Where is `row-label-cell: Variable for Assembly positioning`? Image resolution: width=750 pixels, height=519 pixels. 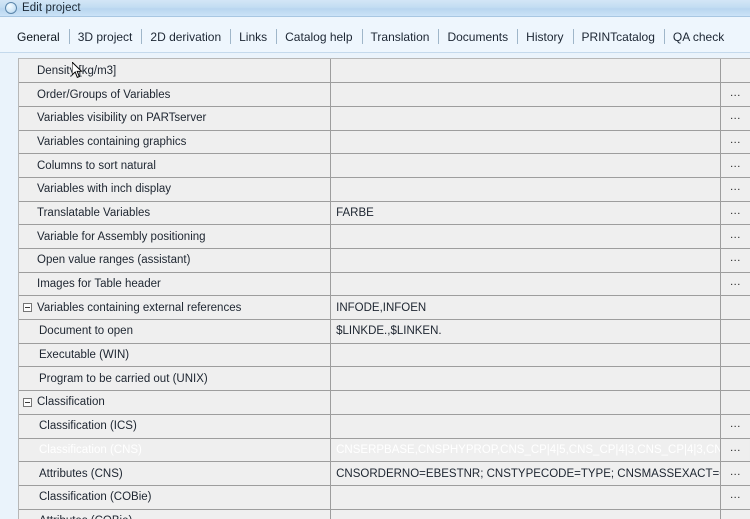
row-label-cell: Variable for Assembly positioning is located at coordinates (175, 236).